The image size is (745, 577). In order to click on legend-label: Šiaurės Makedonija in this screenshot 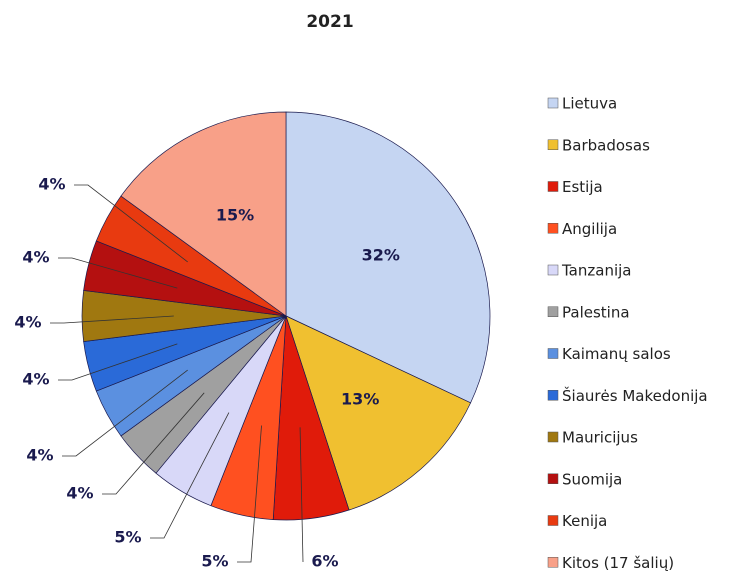, I will do `click(635, 395)`.